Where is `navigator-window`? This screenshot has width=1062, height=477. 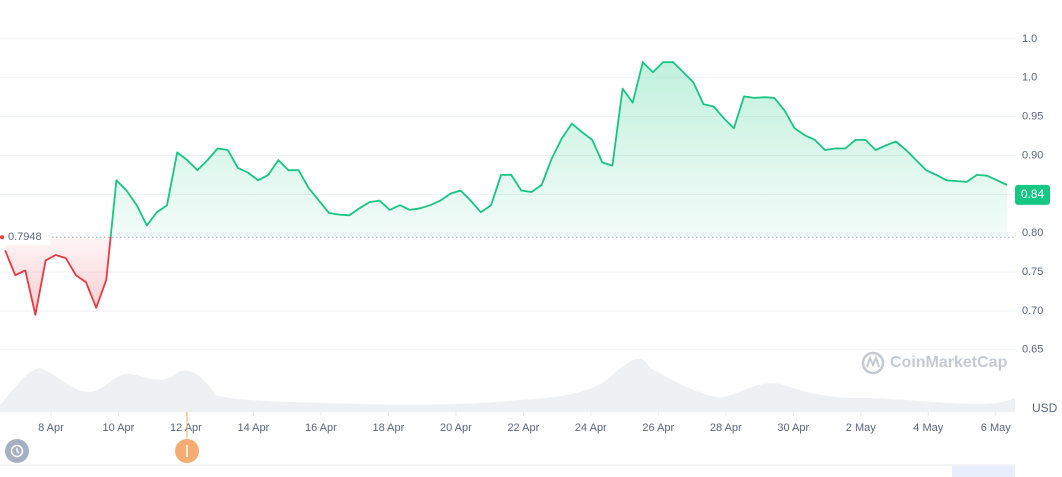 navigator-window is located at coordinates (983, 471).